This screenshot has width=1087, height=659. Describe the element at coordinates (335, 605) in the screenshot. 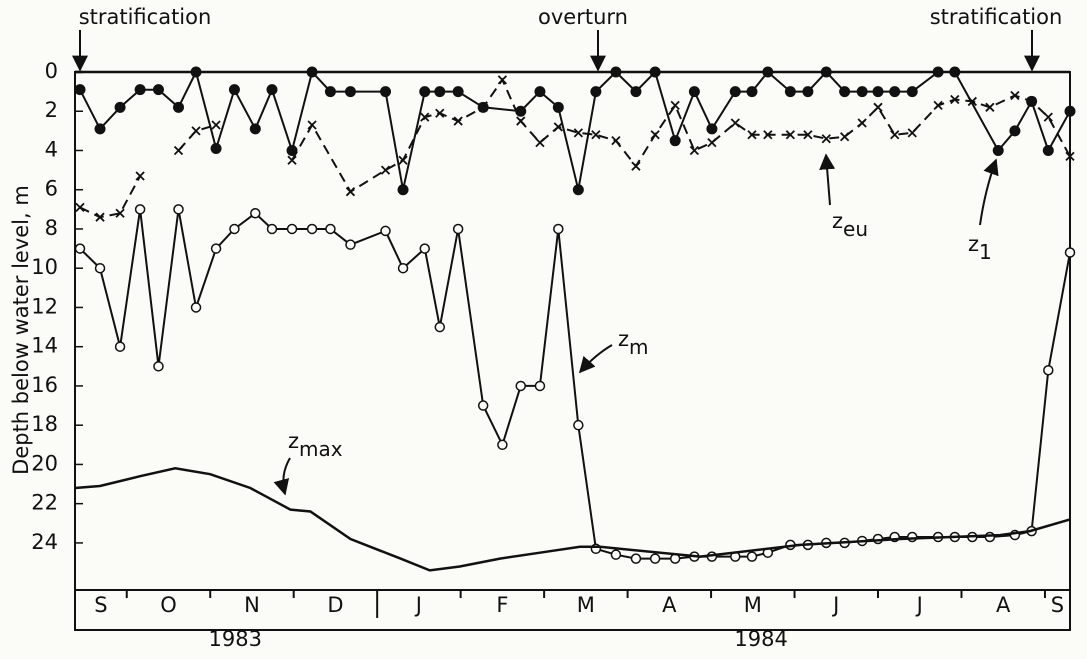

I see `x-tick-label: D` at that location.